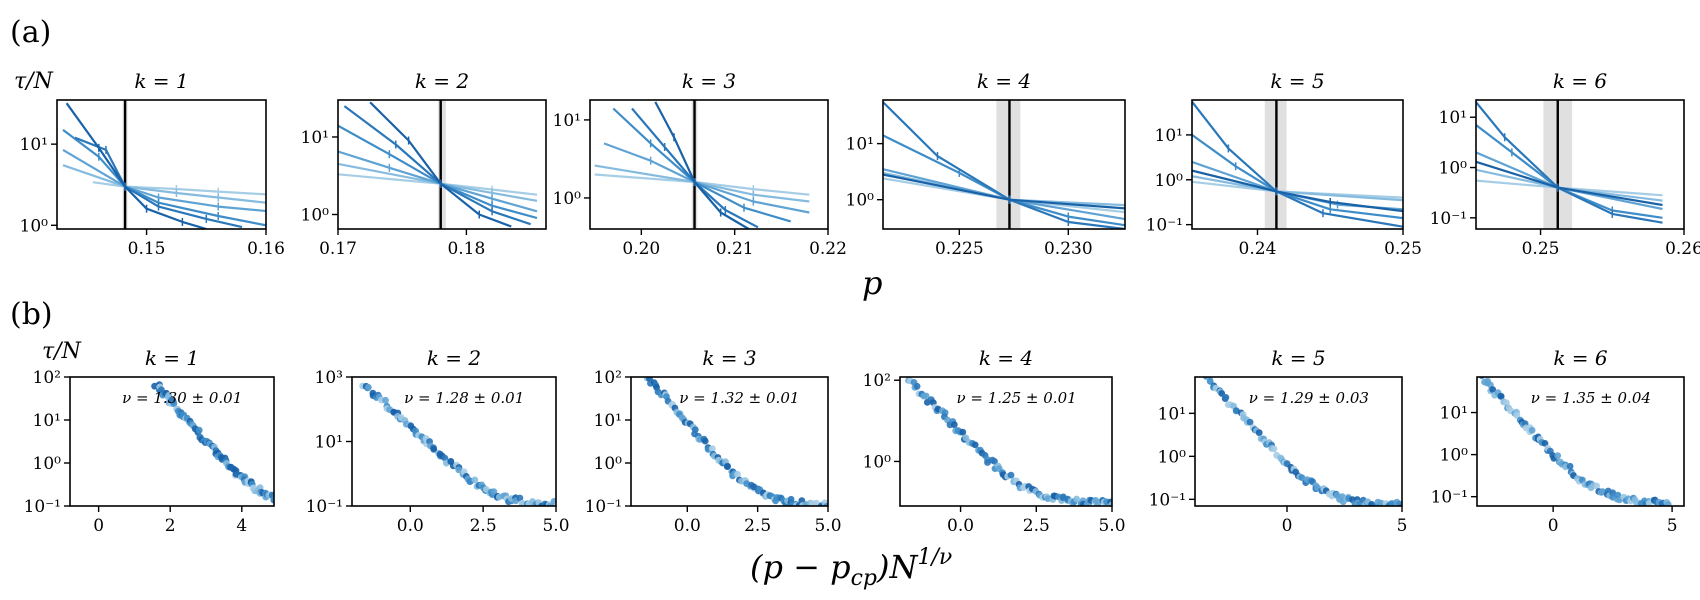  Describe the element at coordinates (1591, 398) in the screenshot. I see `nu-annotation: ν = 1.35 ± 0.04` at that location.